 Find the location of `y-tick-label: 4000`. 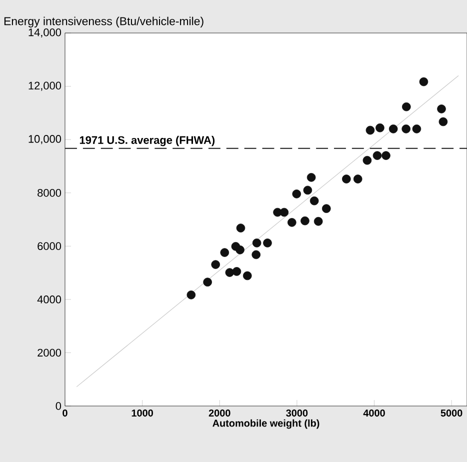

y-tick-label: 4000 is located at coordinates (49, 300).